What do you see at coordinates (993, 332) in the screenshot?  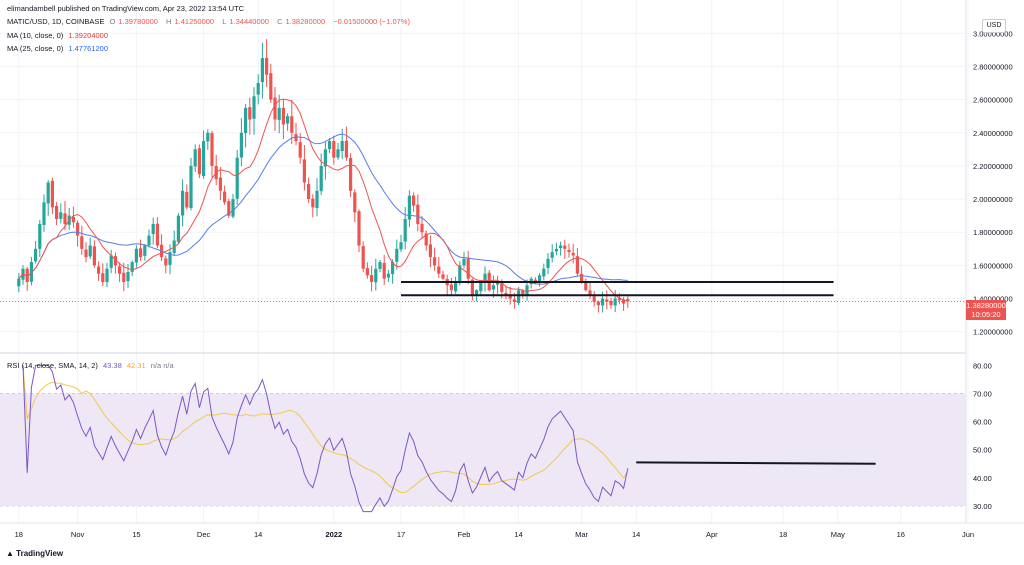 I see `price-tick-label: 1.20000000` at bounding box center [993, 332].